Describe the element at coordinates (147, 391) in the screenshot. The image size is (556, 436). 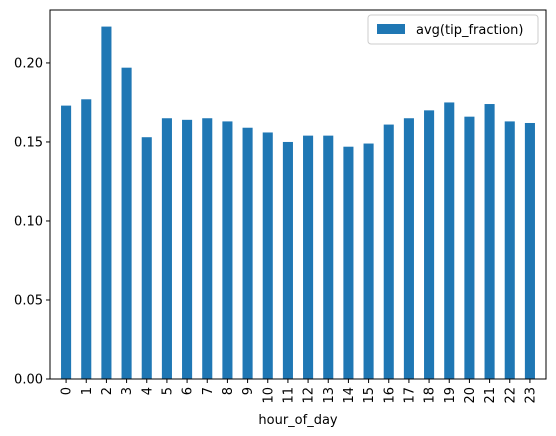
I see `x-tick-label: 4` at that location.